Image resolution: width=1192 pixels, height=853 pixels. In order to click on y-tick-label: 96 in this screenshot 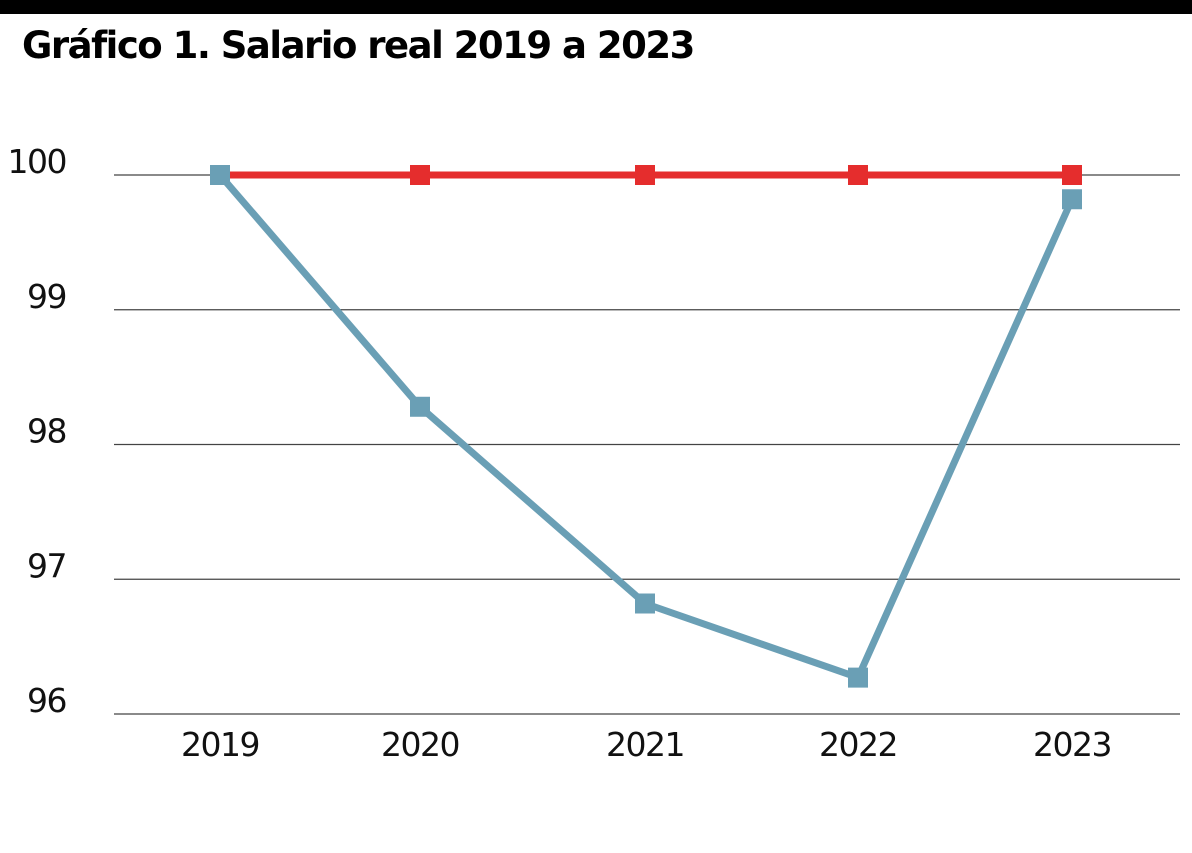, I will do `click(46, 700)`.